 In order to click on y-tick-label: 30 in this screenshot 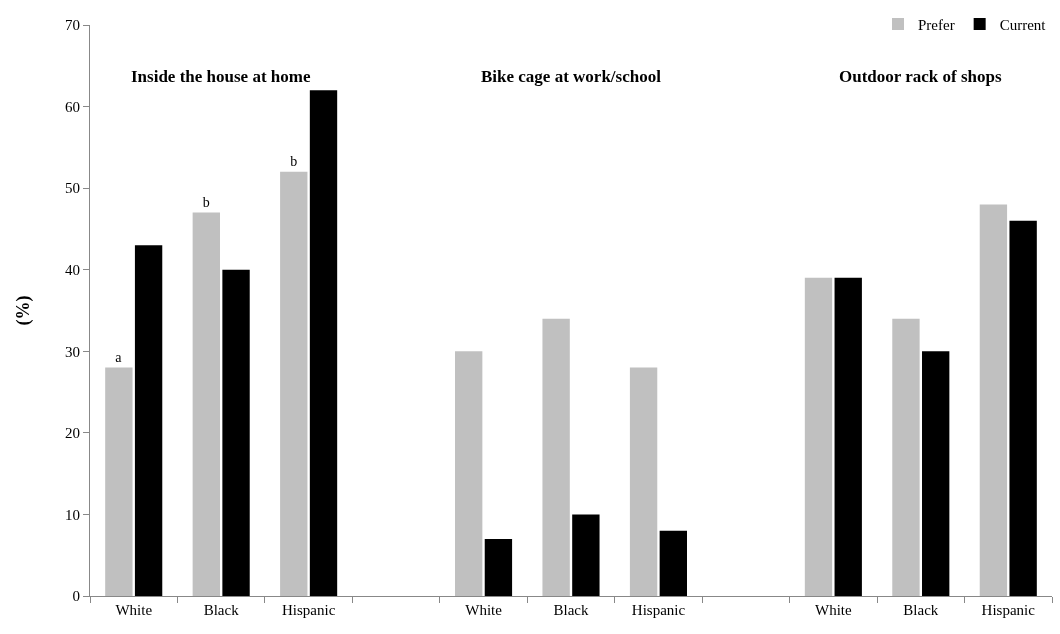, I will do `click(72, 351)`.